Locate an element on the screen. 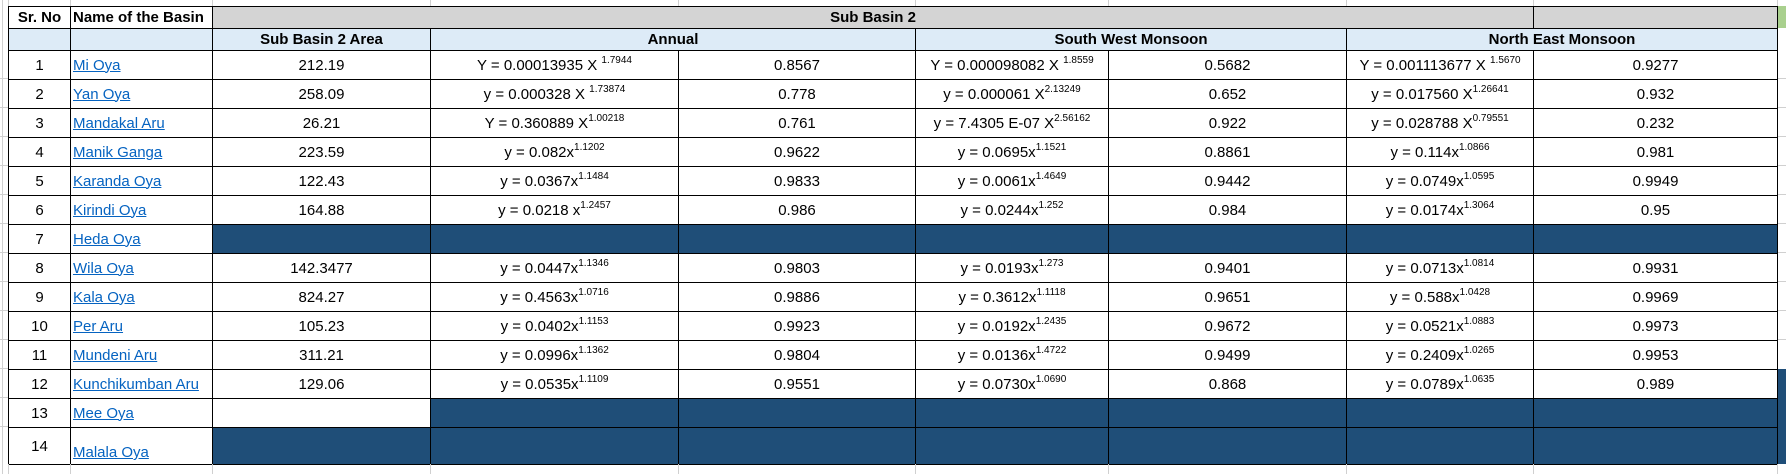  annual-r2-cell: 0.761 is located at coordinates (797, 123).